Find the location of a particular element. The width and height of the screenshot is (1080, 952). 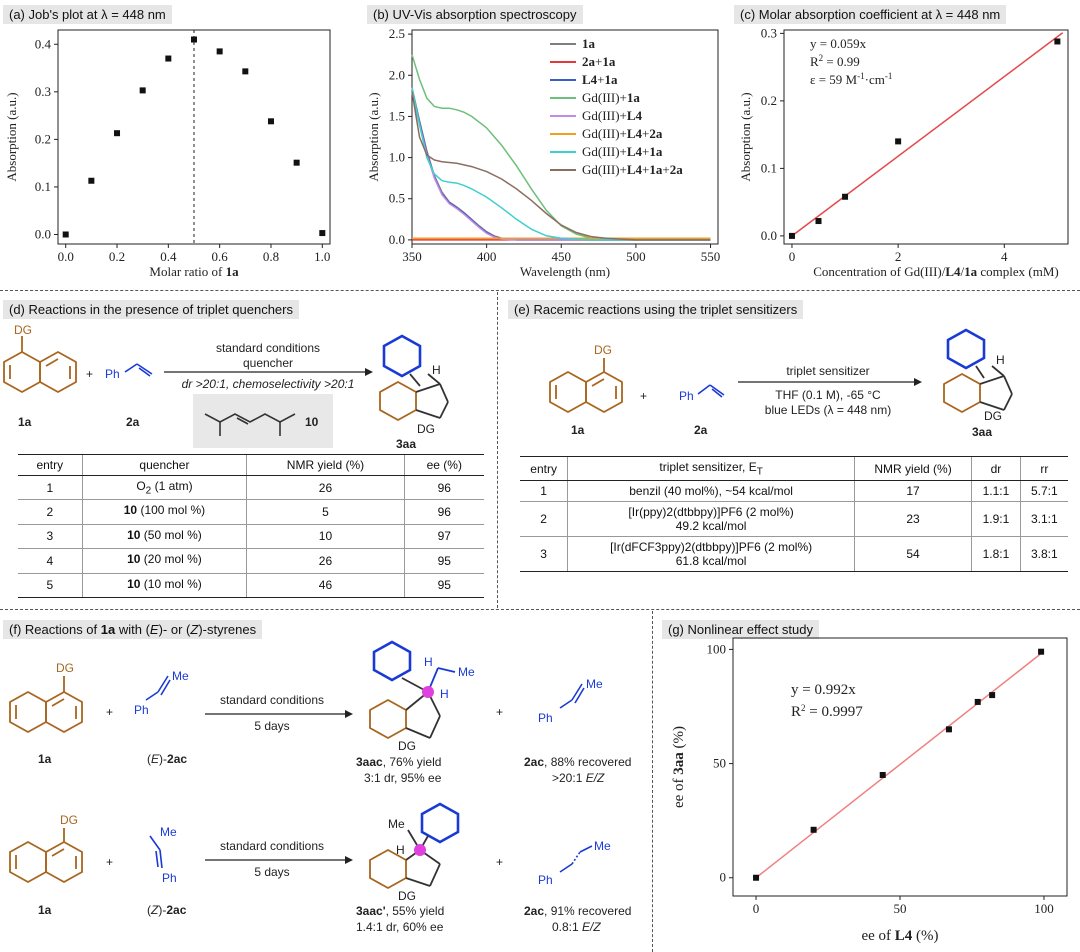

label-2a-d: 2a is located at coordinates (133, 422).